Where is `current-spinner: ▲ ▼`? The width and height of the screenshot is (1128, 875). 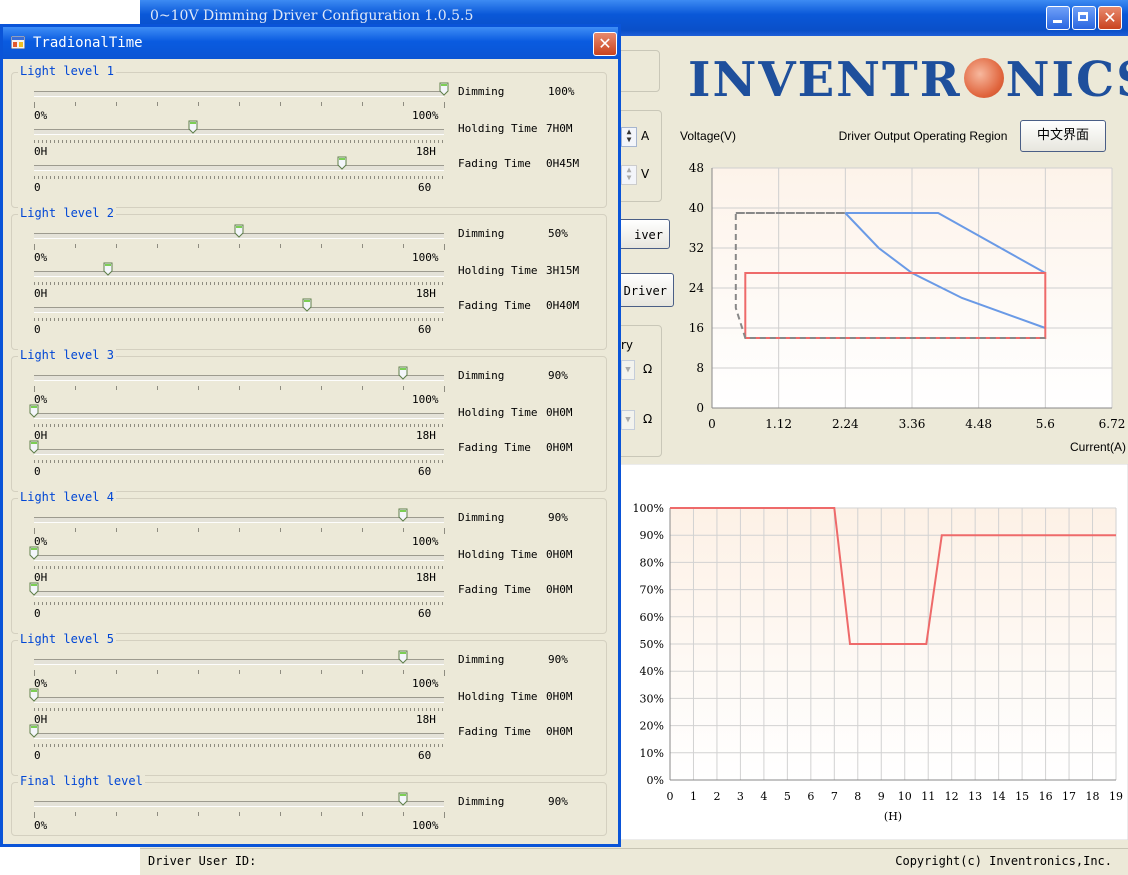 current-spinner: ▲ ▼ is located at coordinates (629, 137).